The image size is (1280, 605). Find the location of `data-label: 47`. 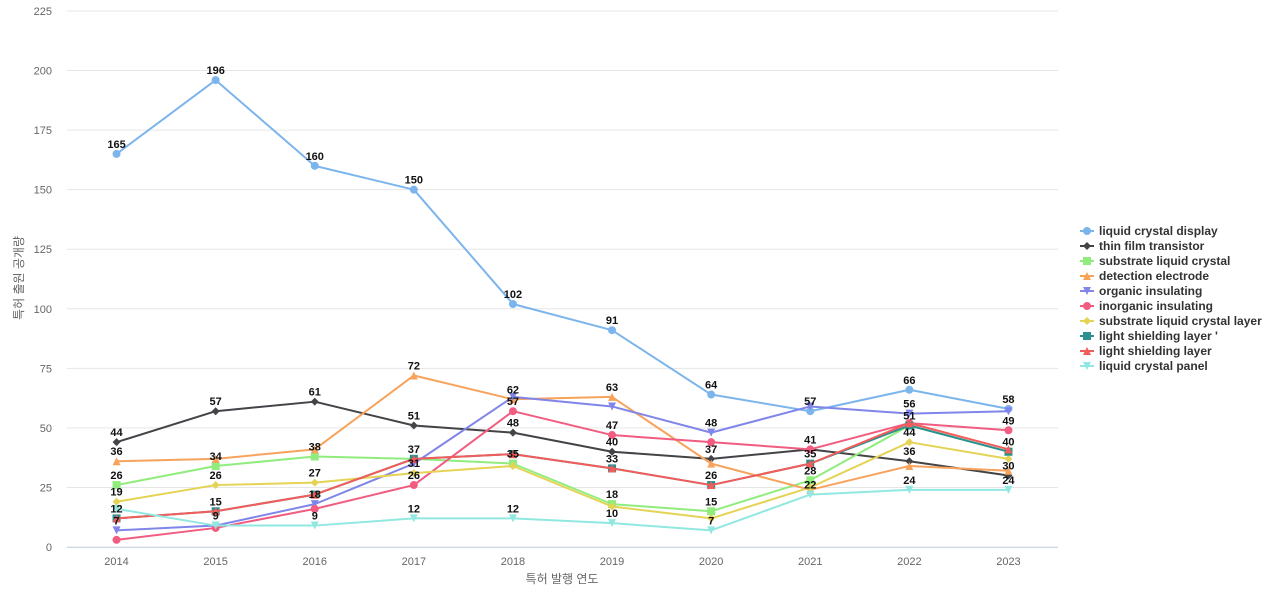

data-label: 47 is located at coordinates (612, 426).